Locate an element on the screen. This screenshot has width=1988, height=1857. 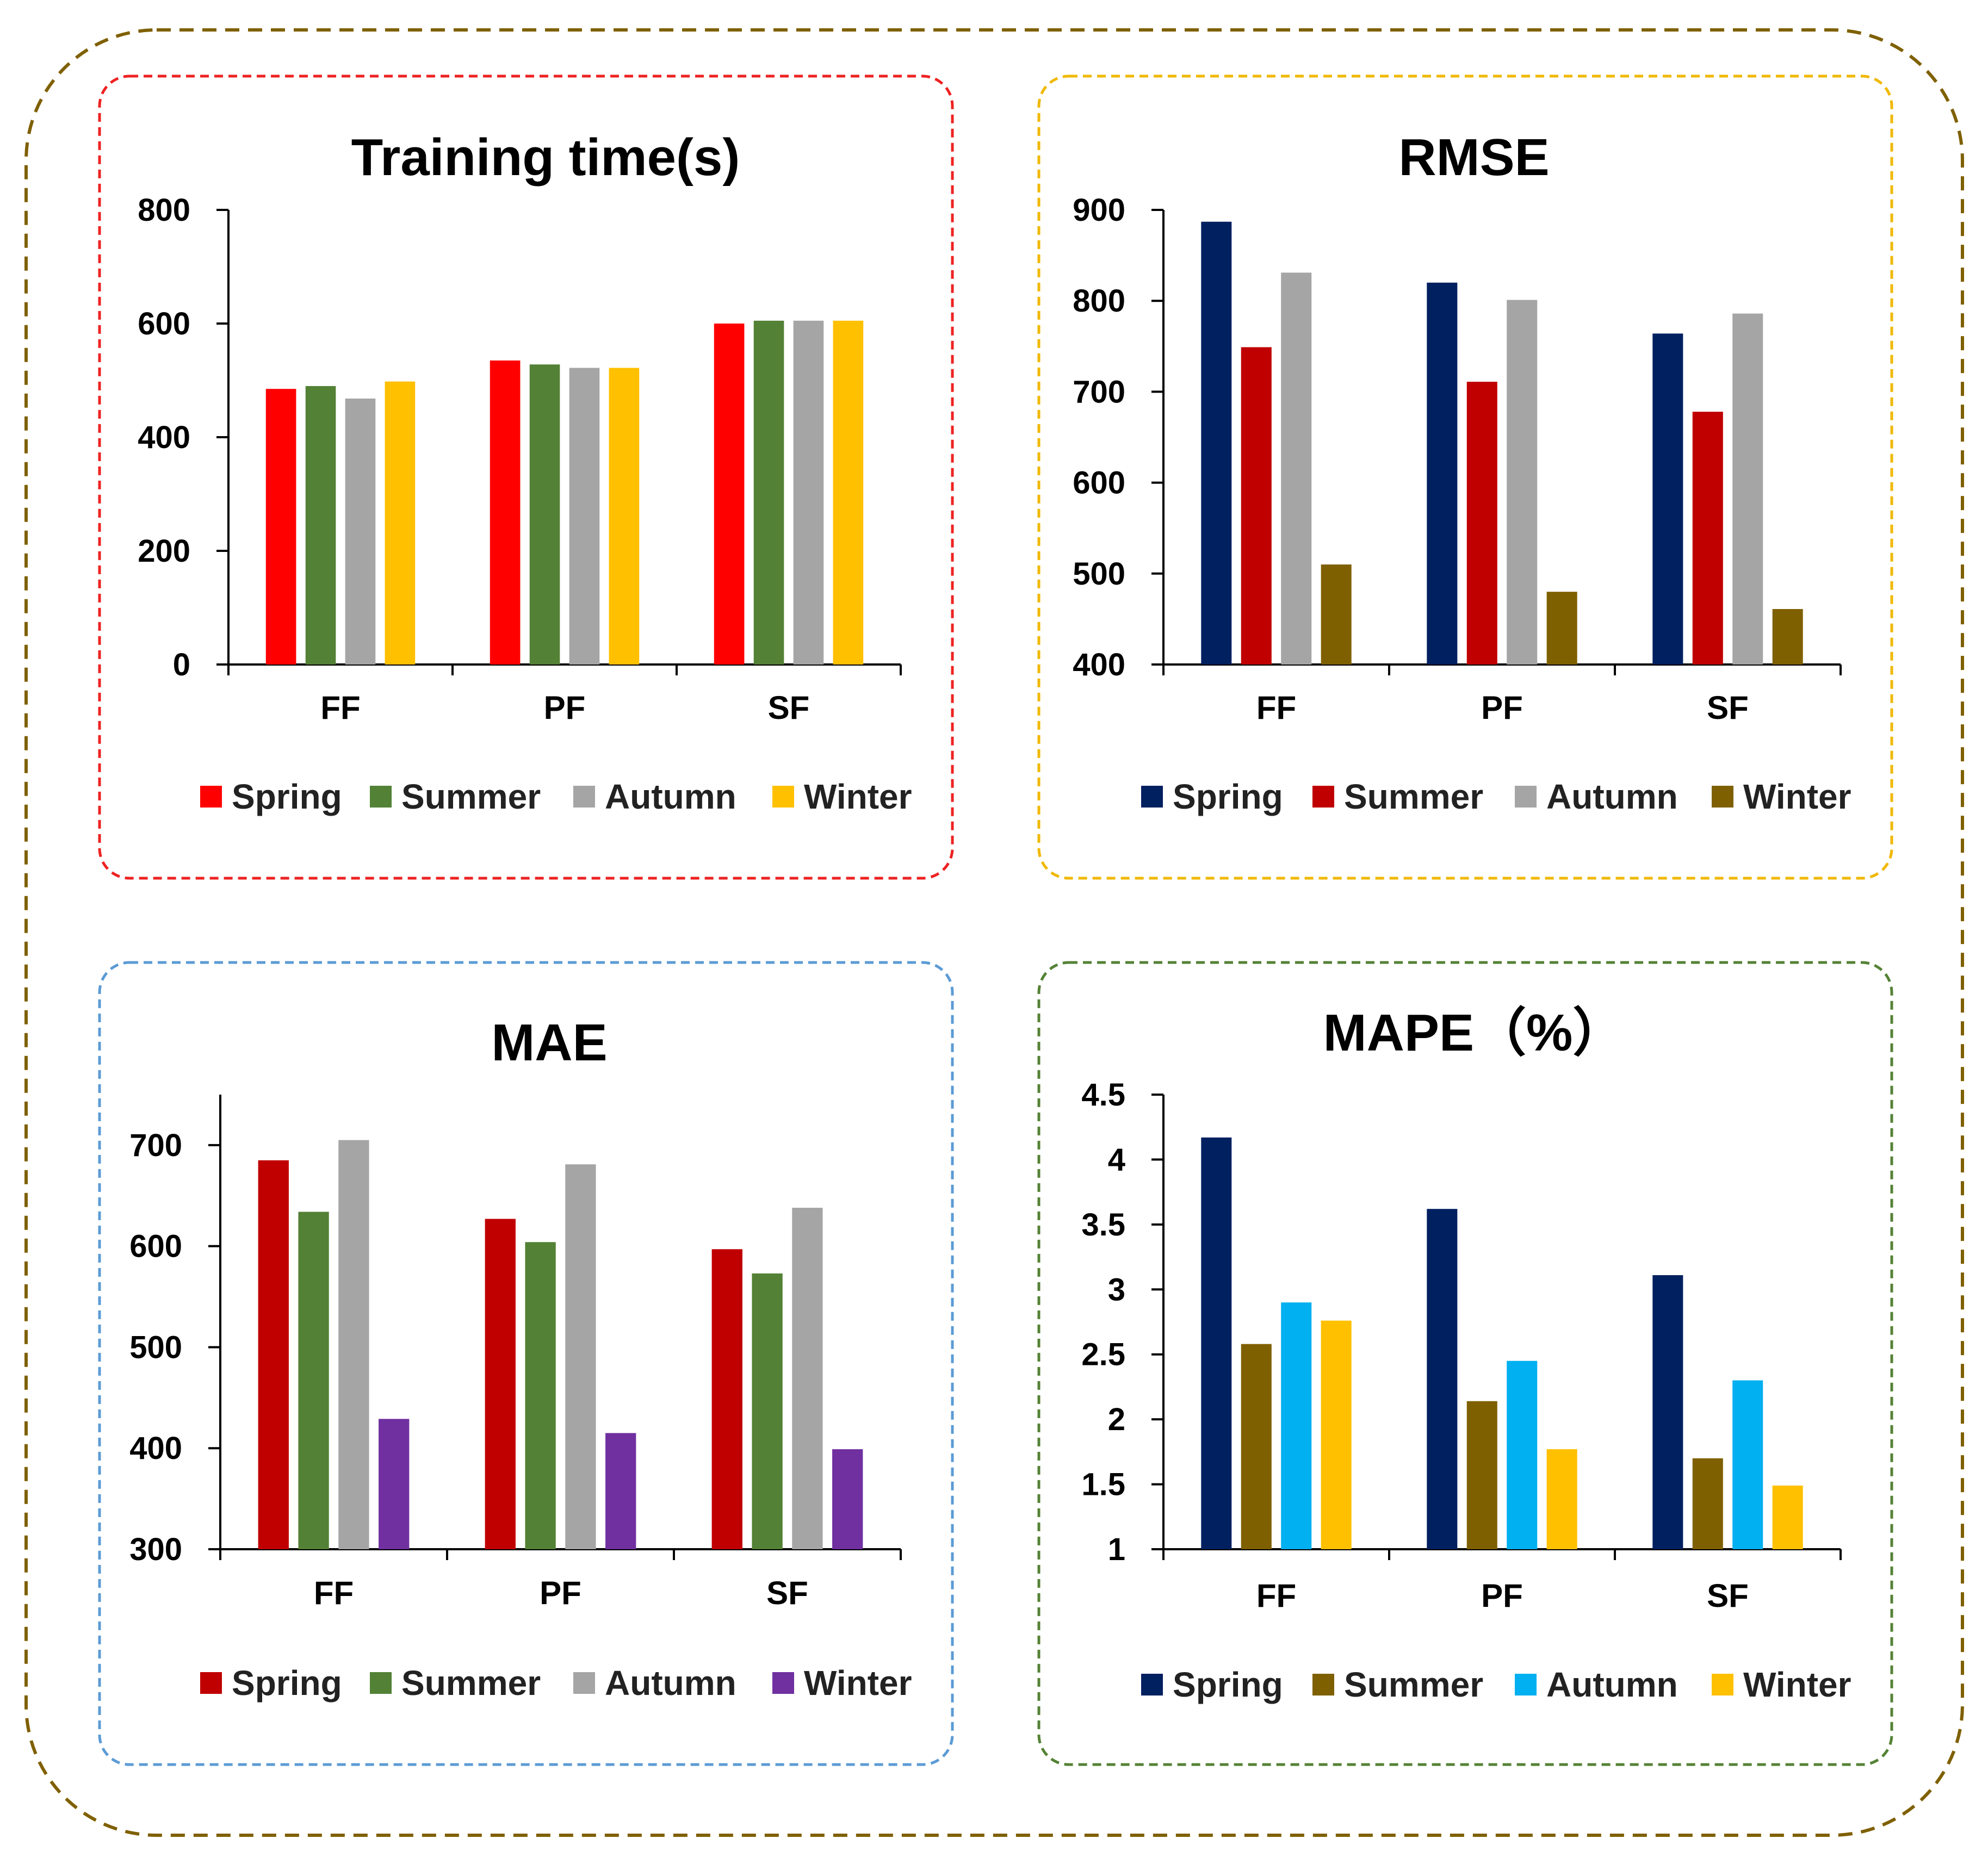
y-tick-label: 700 is located at coordinates (156, 1145).